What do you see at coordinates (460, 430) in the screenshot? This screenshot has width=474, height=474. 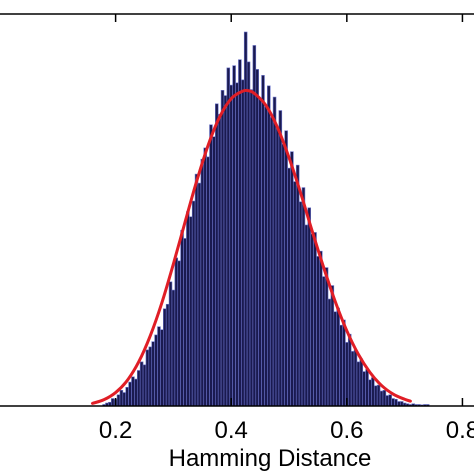 I see `x-tick-label: 0.8` at bounding box center [460, 430].